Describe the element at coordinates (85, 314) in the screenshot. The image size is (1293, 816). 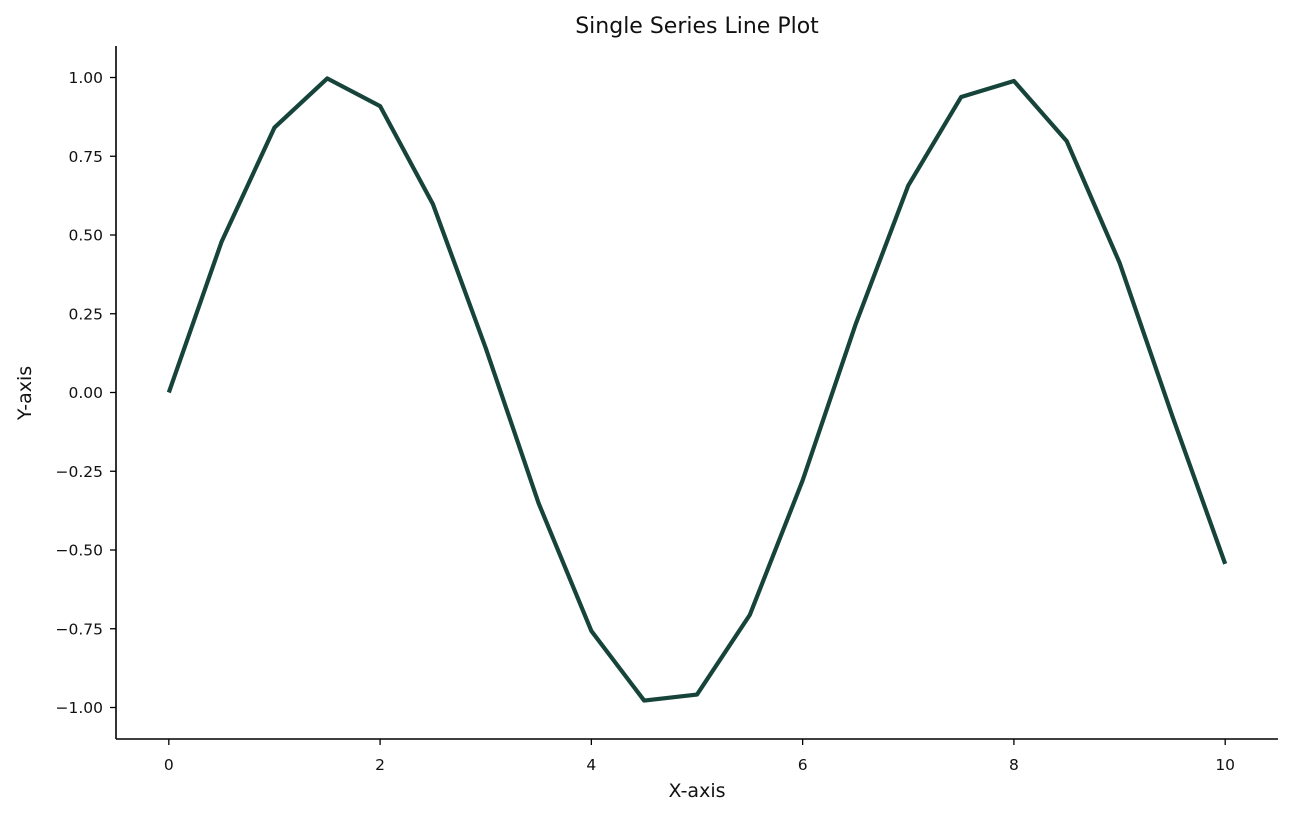
I see `y-tick-label: 0.25` at that location.